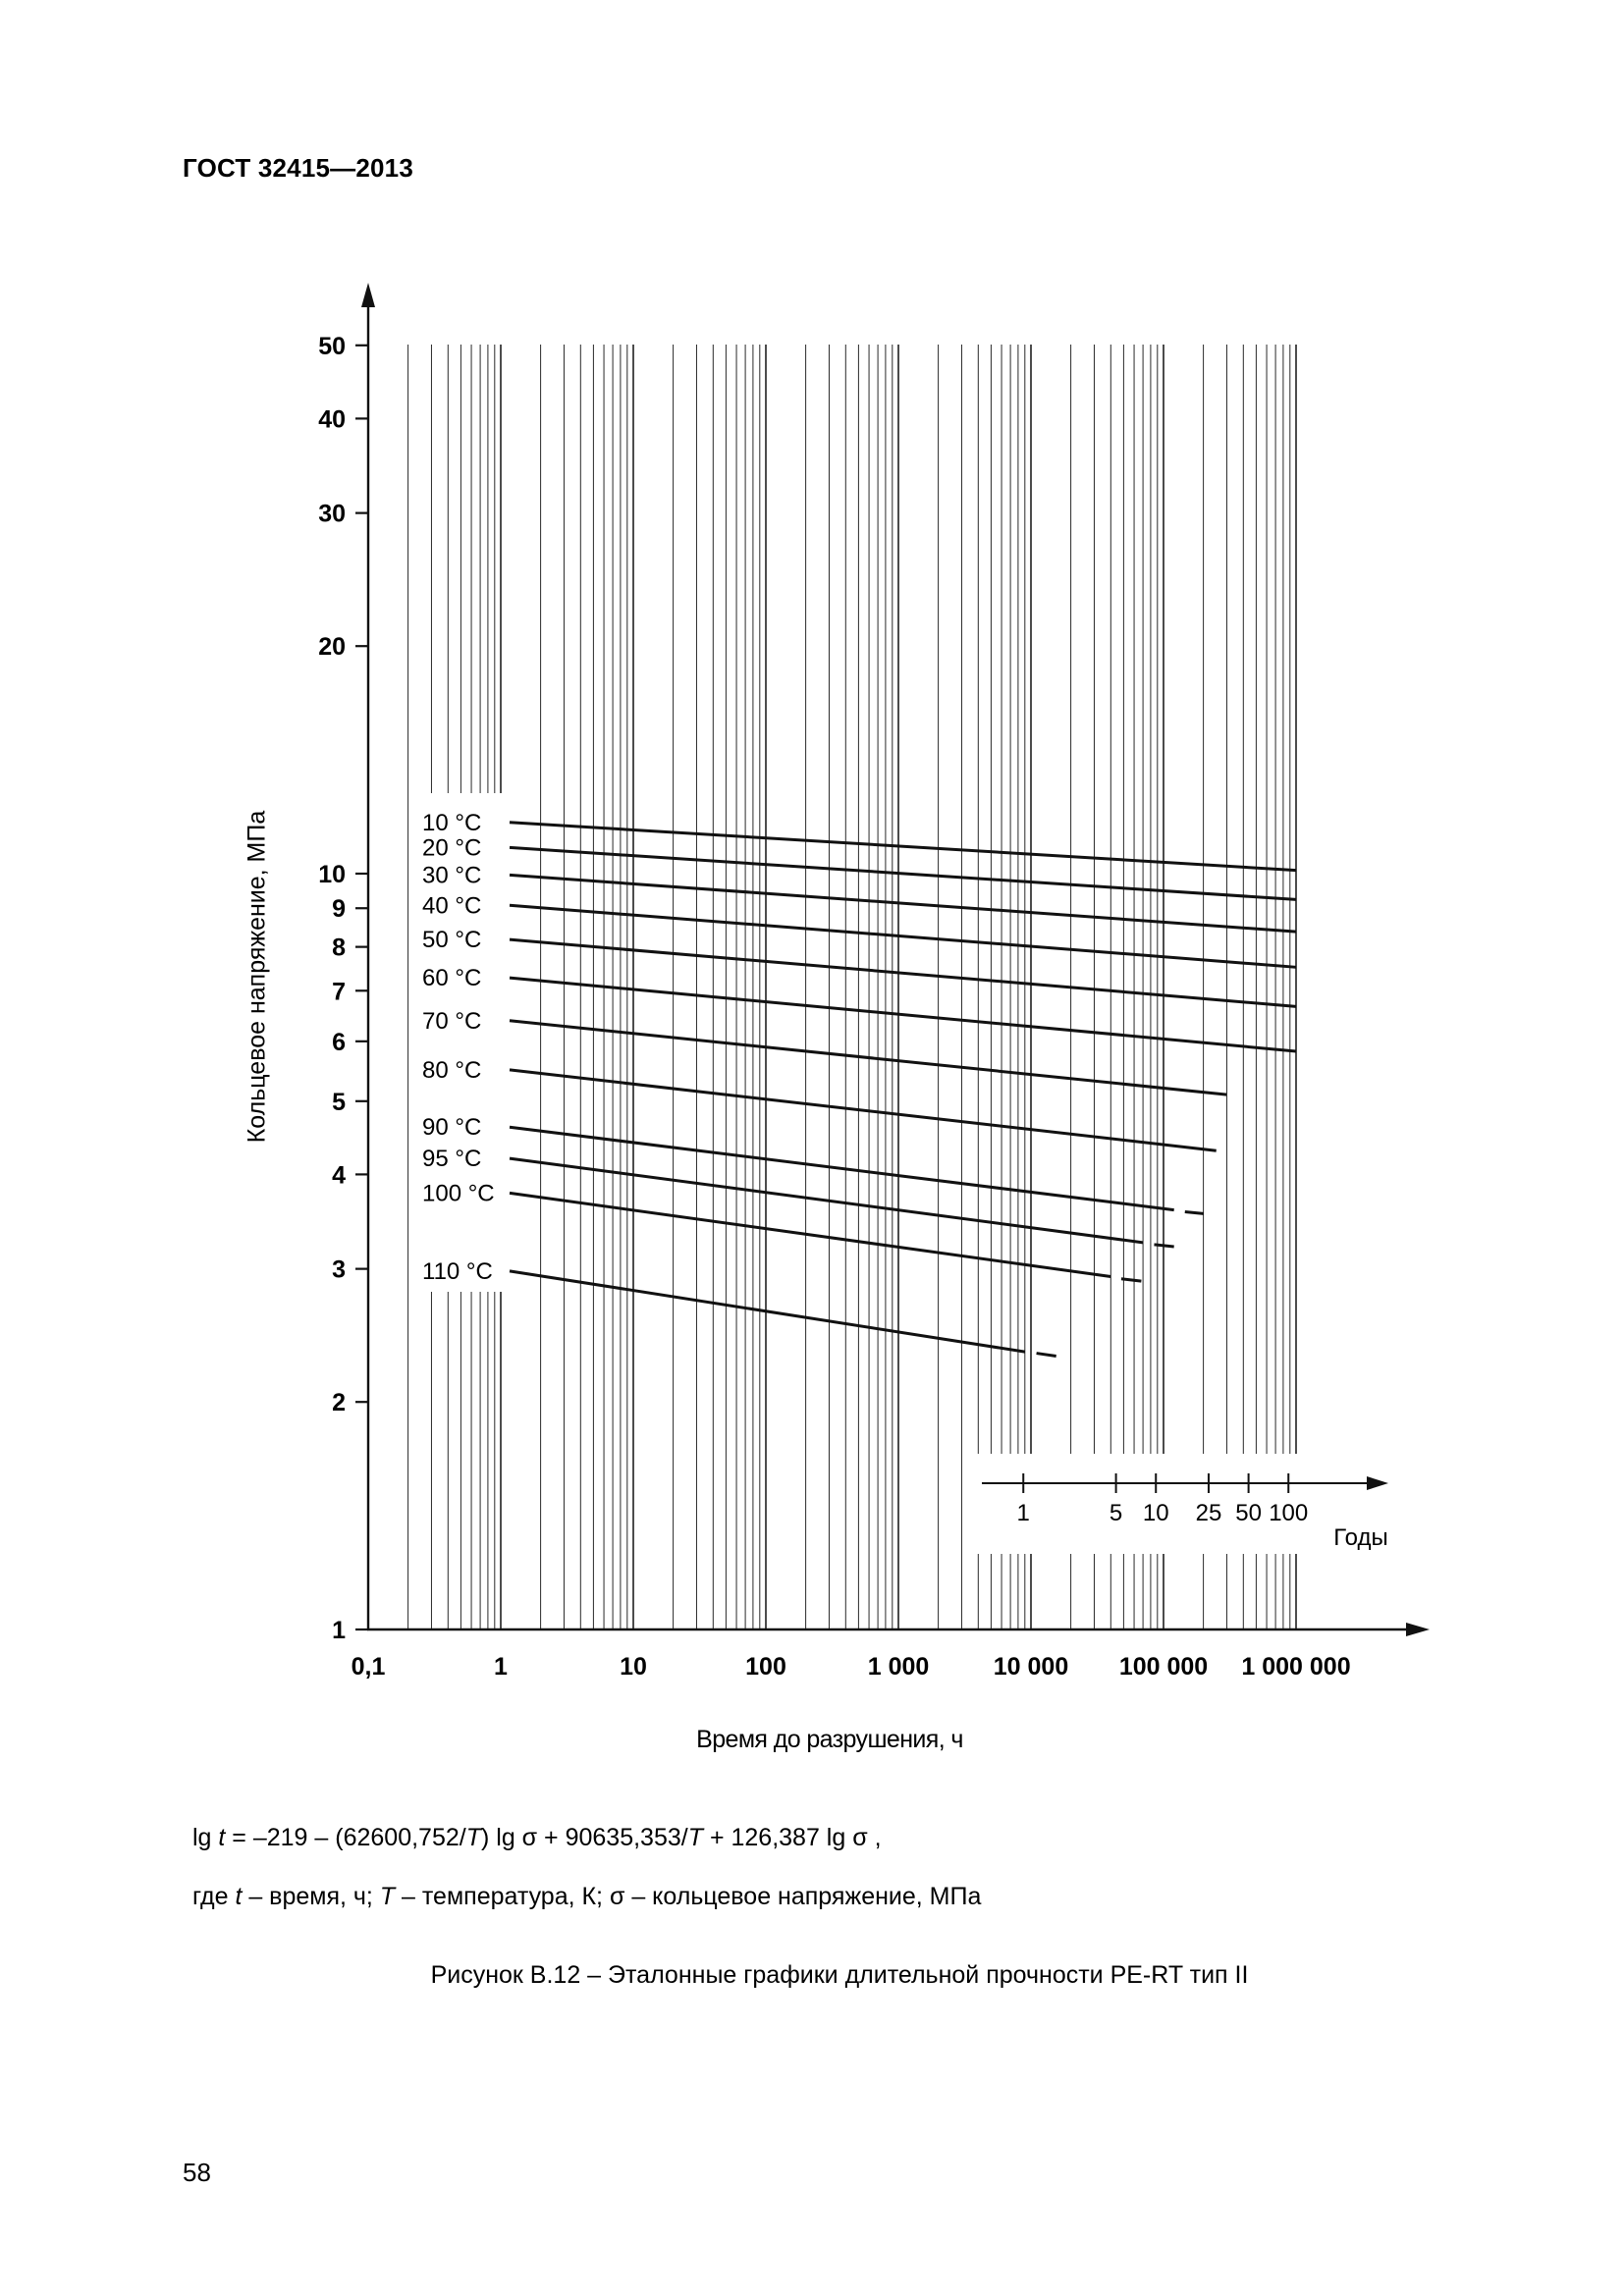  I want to click on y-tick-label: 6, so click(339, 1043).